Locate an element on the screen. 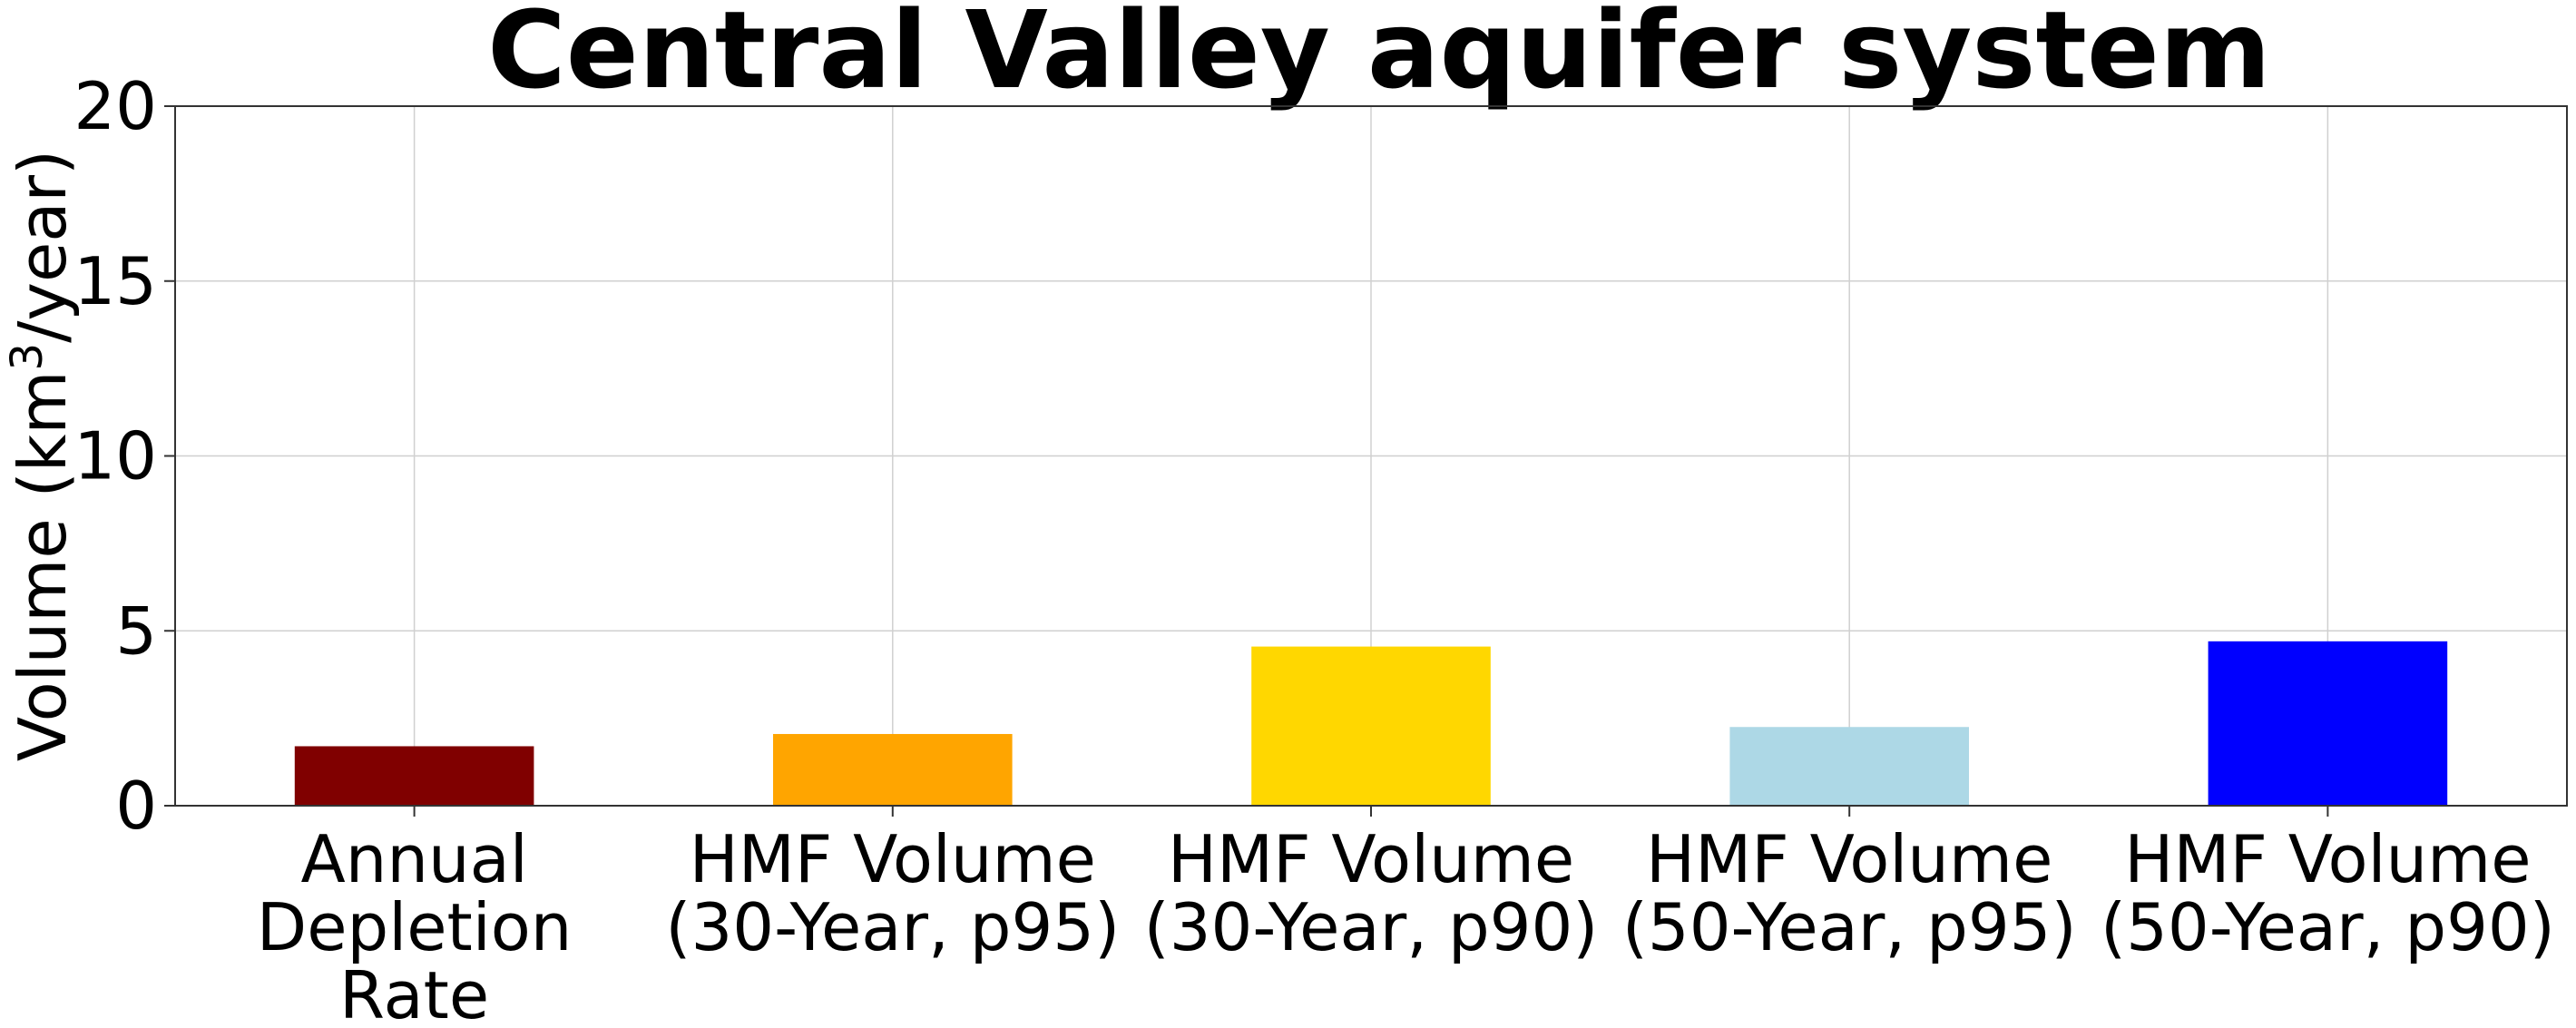  y-tick-label: 10 is located at coordinates (115, 456).